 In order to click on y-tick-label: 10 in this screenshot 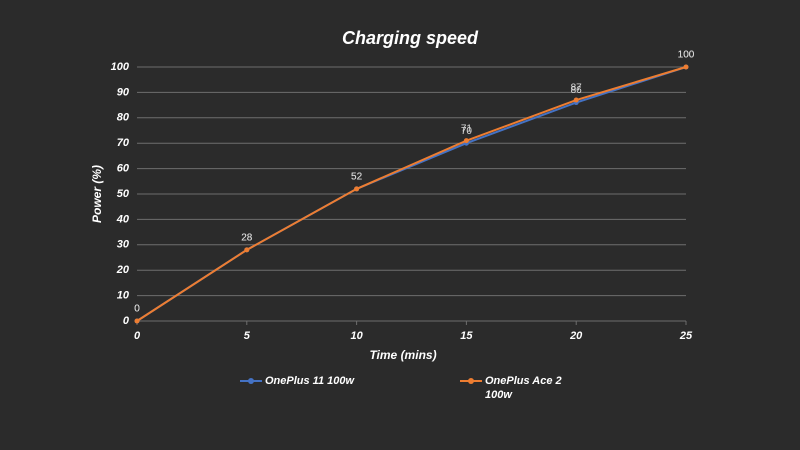, I will do `click(123, 296)`.